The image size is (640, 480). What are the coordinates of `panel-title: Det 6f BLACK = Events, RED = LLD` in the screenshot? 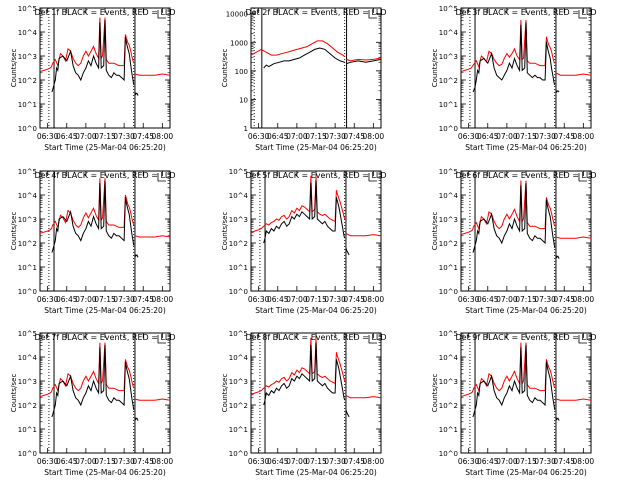 It's located at (525, 175).